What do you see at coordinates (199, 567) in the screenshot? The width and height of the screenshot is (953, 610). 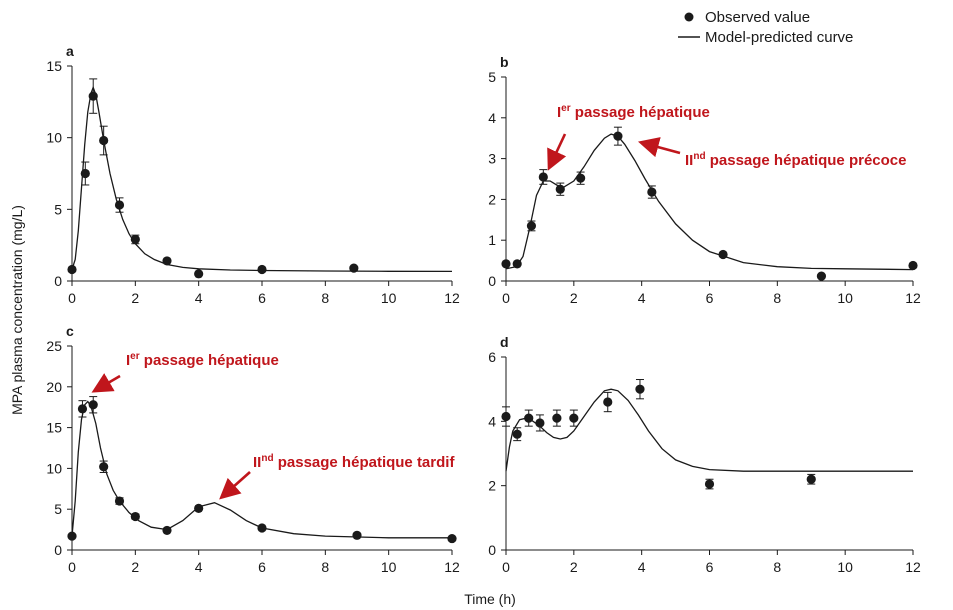 I see `x-tick-label-c-2: 4` at bounding box center [199, 567].